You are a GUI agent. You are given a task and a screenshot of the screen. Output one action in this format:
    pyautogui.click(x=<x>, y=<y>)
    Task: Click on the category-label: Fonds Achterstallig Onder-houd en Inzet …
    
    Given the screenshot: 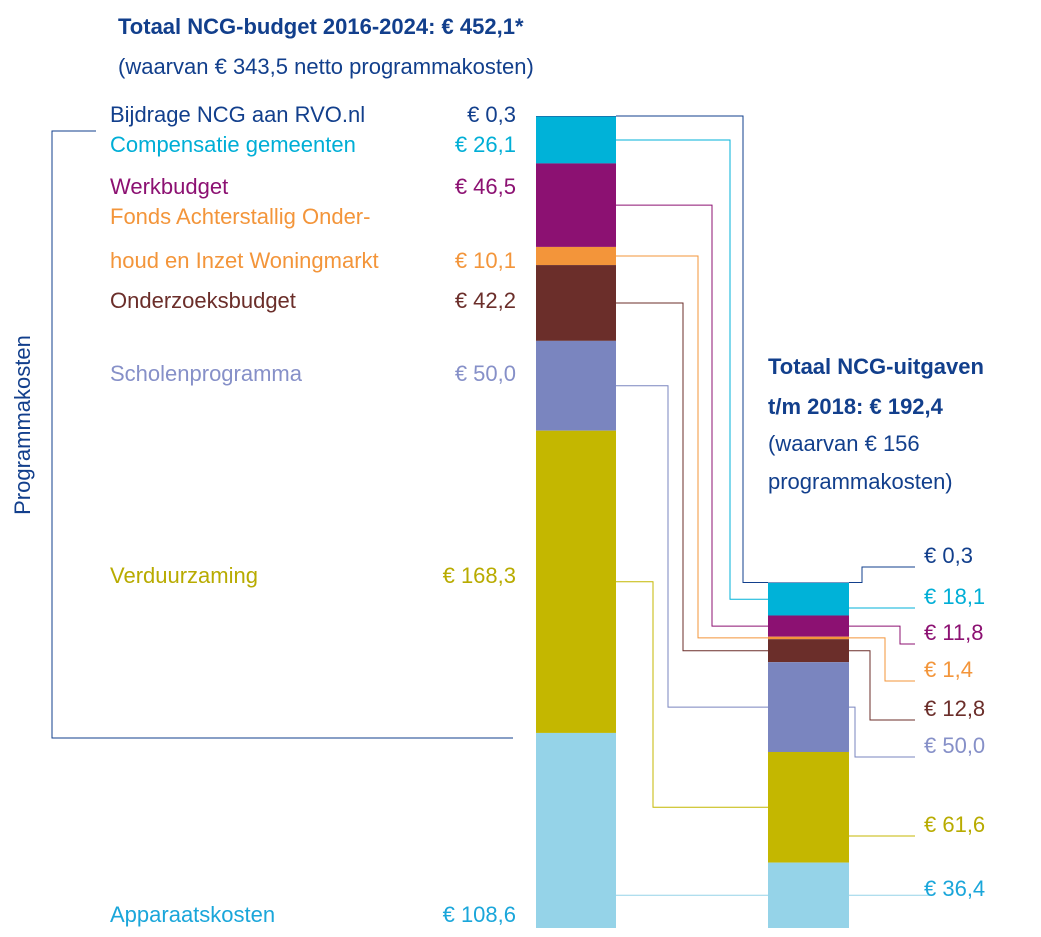 What is the action you would take?
    pyautogui.click(x=244, y=238)
    